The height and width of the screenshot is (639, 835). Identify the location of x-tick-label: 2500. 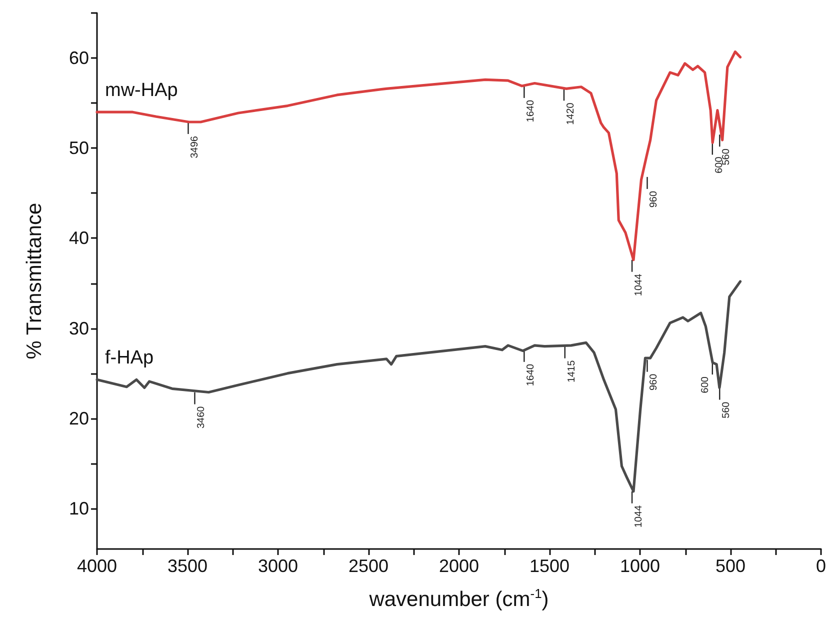
(368, 566).